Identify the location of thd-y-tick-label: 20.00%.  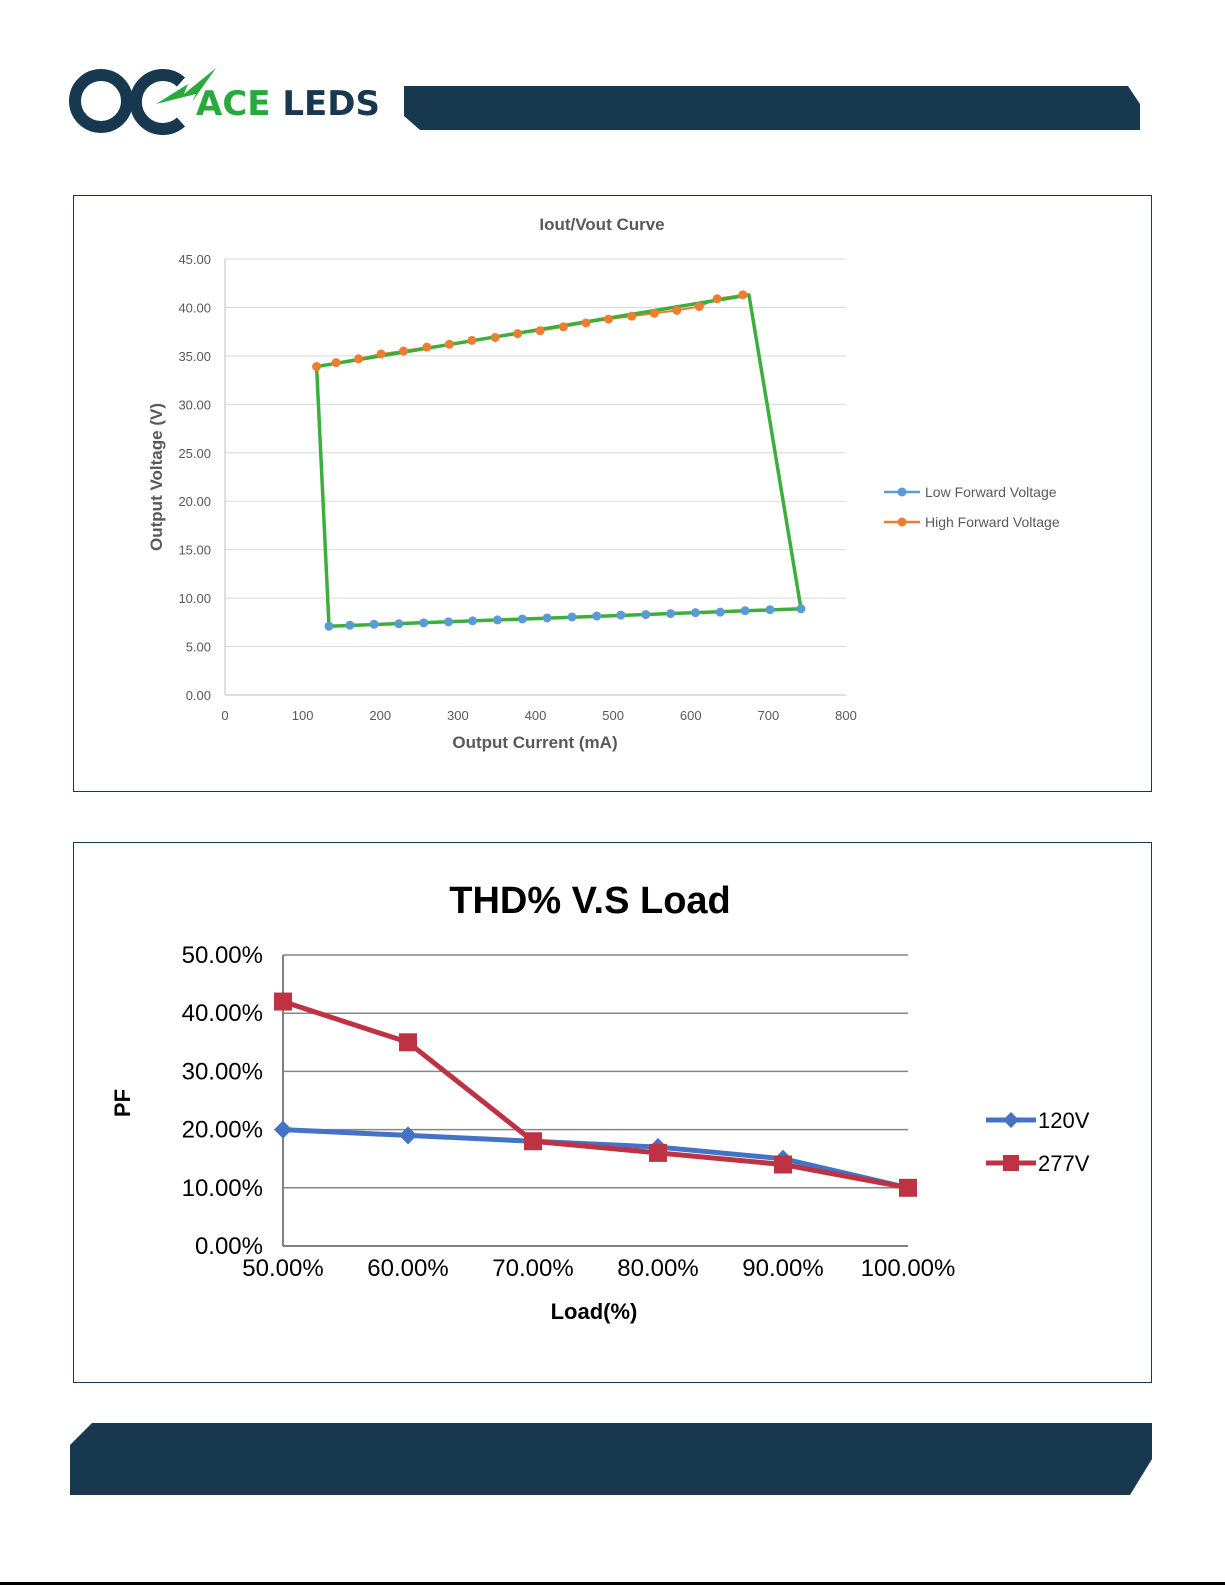
(222, 1130).